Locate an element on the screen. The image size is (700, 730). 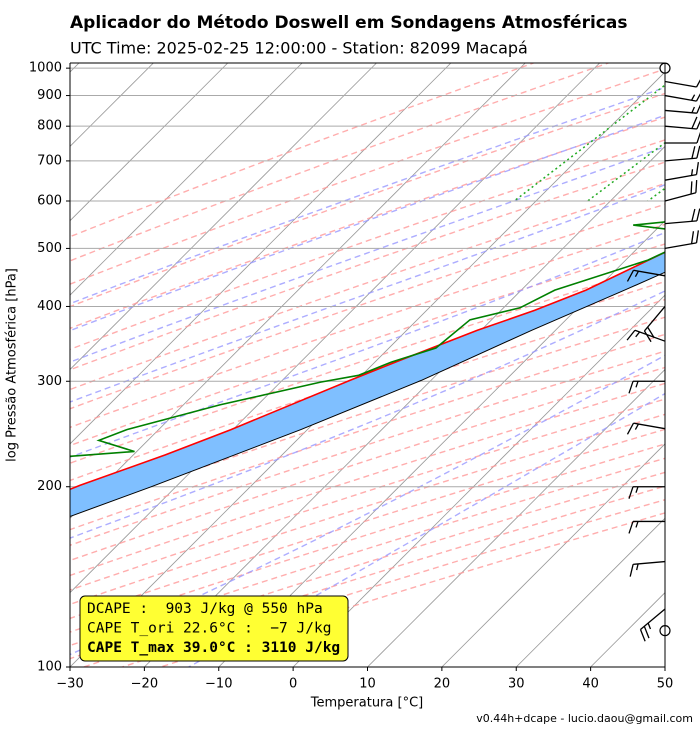
y-tick-label: 1000 is located at coordinates (45, 68).